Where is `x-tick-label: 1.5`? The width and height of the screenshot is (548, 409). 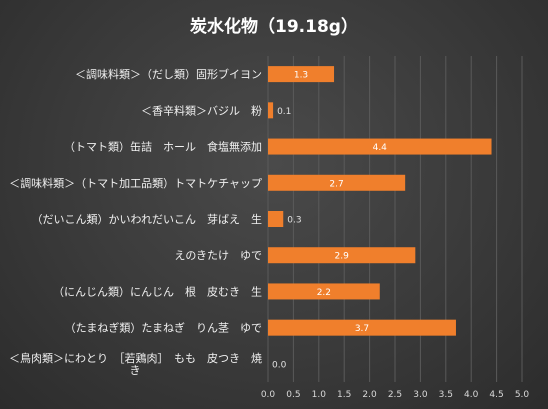
x-tick-label: 1.5 is located at coordinates (344, 395).